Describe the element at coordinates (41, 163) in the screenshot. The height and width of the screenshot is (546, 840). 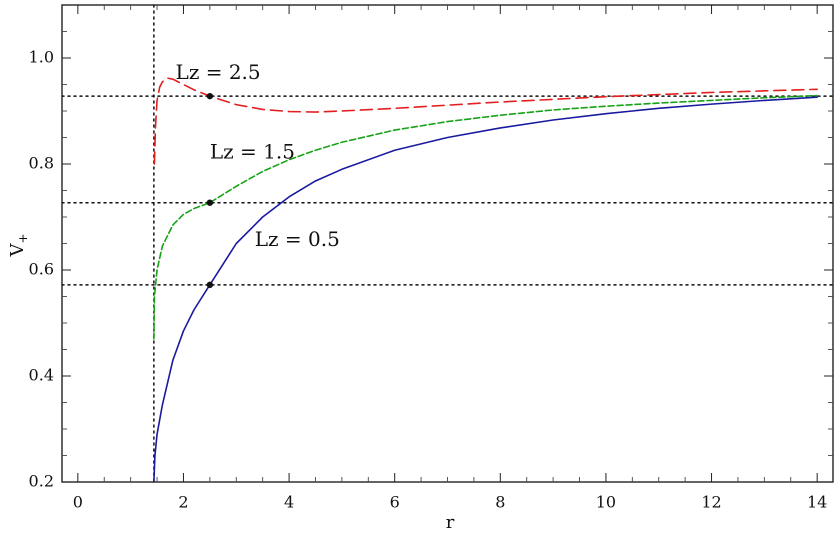
I see `y-tick-label: 0.8` at that location.